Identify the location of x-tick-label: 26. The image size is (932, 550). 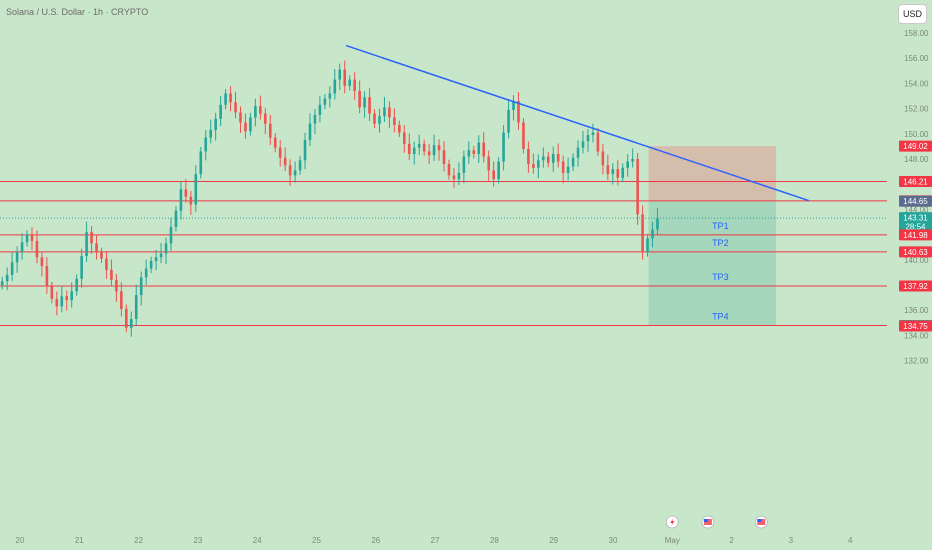
(375, 540).